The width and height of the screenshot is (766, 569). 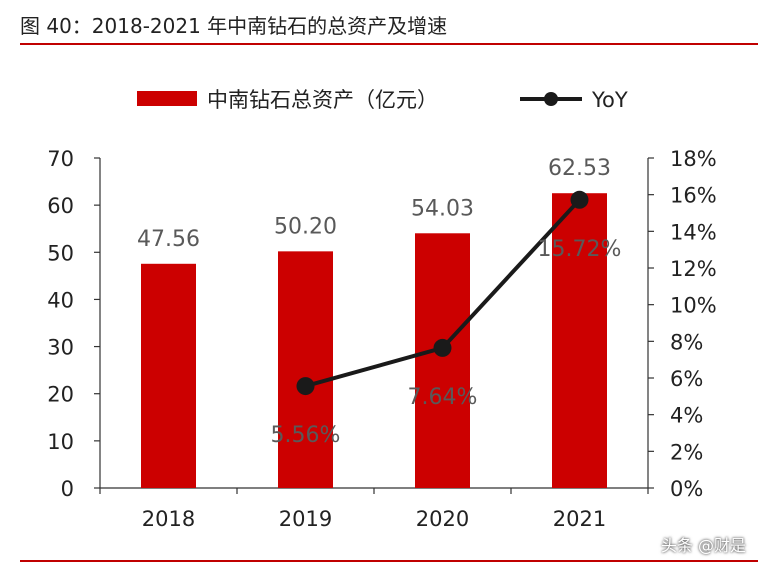 I want to click on legend-line-marker, so click(x=551, y=99).